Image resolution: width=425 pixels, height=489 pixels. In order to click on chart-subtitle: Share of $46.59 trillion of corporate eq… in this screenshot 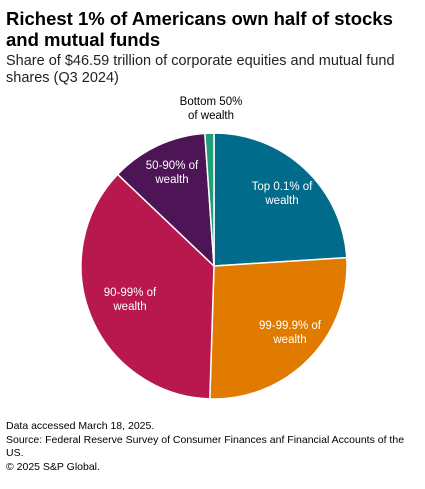, I will do `click(200, 69)`.